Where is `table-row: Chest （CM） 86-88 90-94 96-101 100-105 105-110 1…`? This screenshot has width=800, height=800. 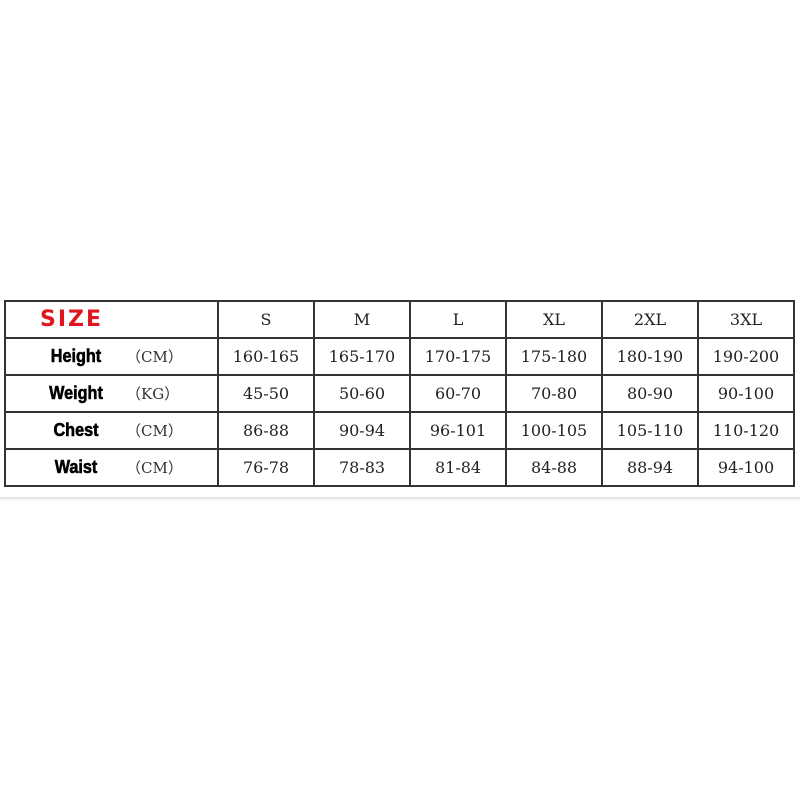
table-row: Chest （CM） 86-88 90-94 96-101 100-105 105-110 1… is located at coordinates (399, 430).